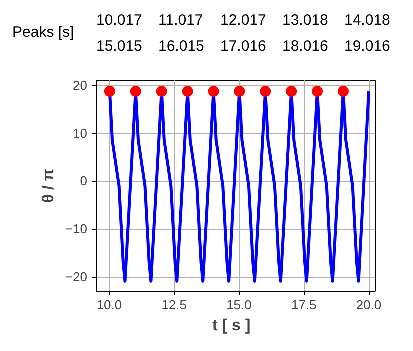  What do you see at coordinates (243, 20) in the screenshot?
I see `text: 12.017` at bounding box center [243, 20].